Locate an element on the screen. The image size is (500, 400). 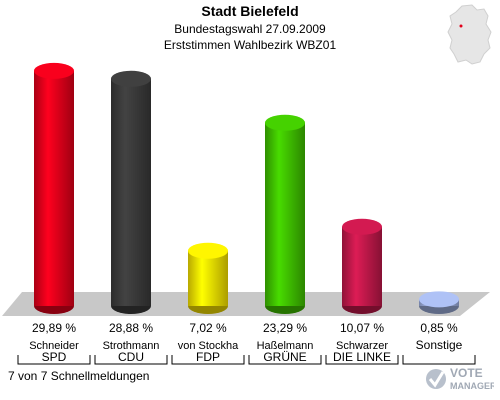
bar-die-linke is located at coordinates (362, 266).